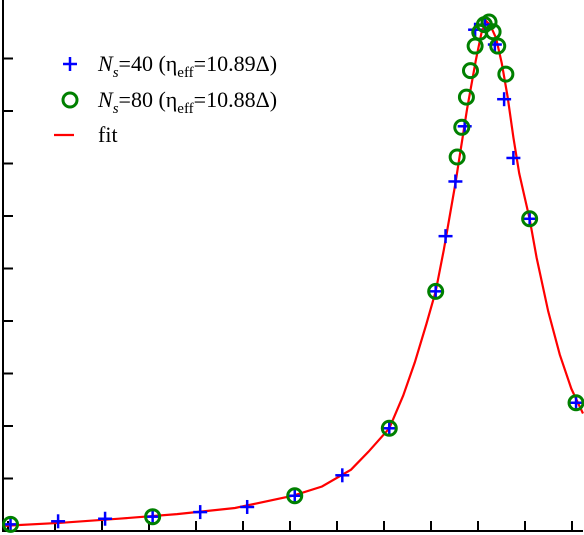 The width and height of the screenshot is (584, 535). I want to click on legend-label: fit, so click(108, 134).